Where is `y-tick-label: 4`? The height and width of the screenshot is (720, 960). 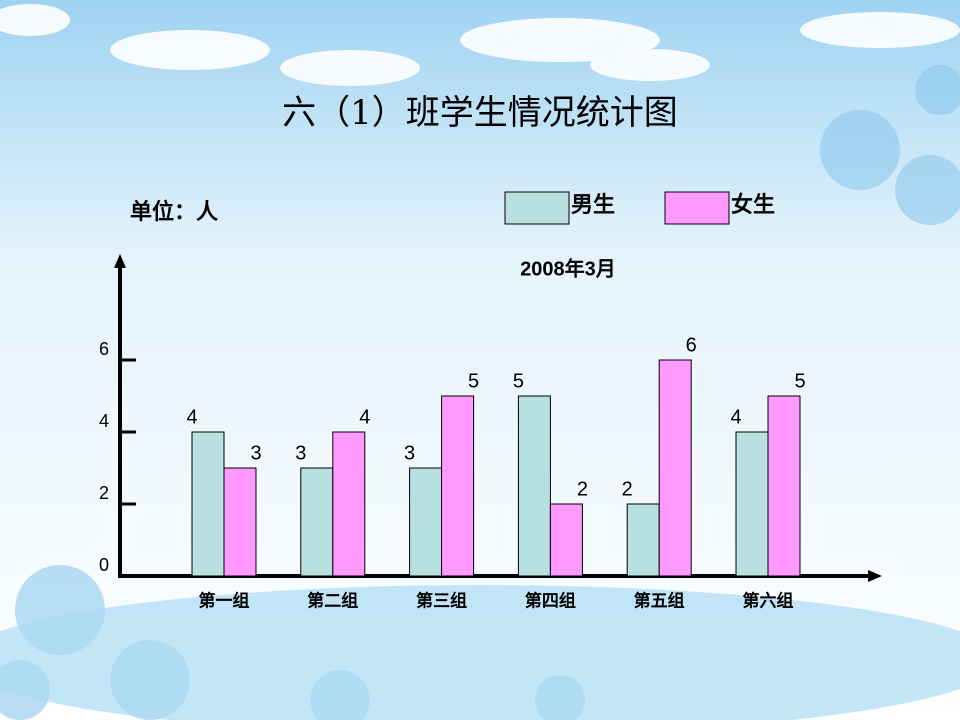 y-tick-label: 4 is located at coordinates (104, 421).